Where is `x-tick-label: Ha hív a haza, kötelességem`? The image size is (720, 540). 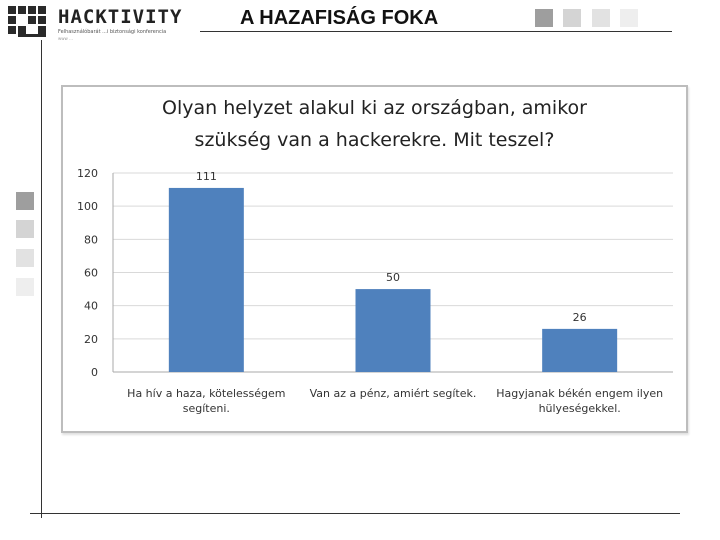
x-tick-label: Ha hív a haza, kötelességem is located at coordinates (206, 393).